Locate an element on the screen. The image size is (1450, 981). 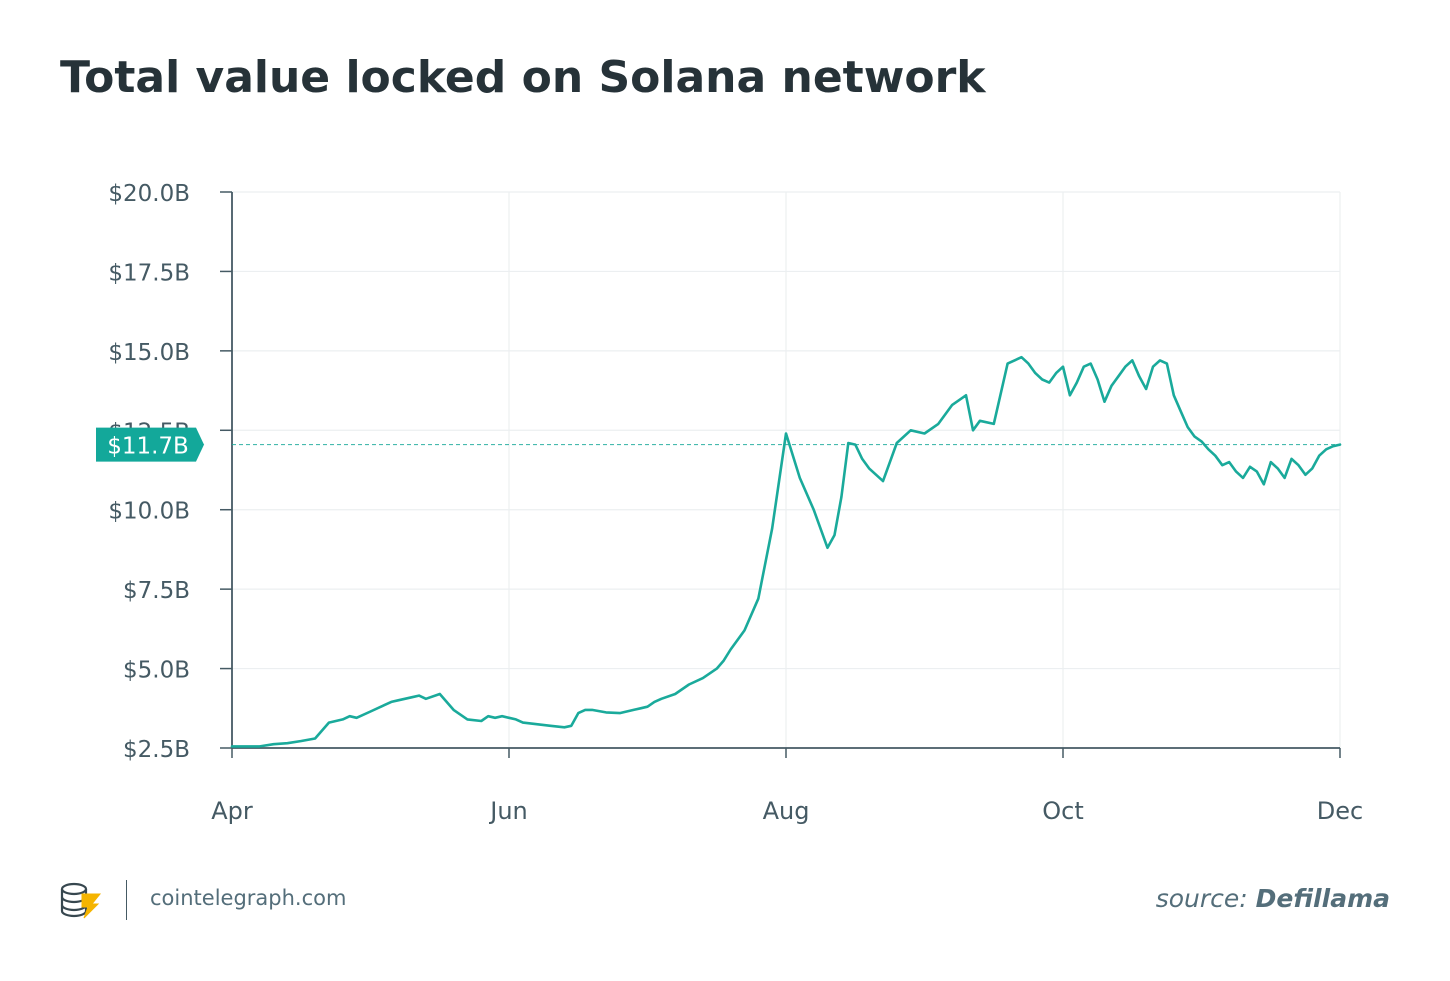
cointelegraph-logo-icon is located at coordinates (81, 900).